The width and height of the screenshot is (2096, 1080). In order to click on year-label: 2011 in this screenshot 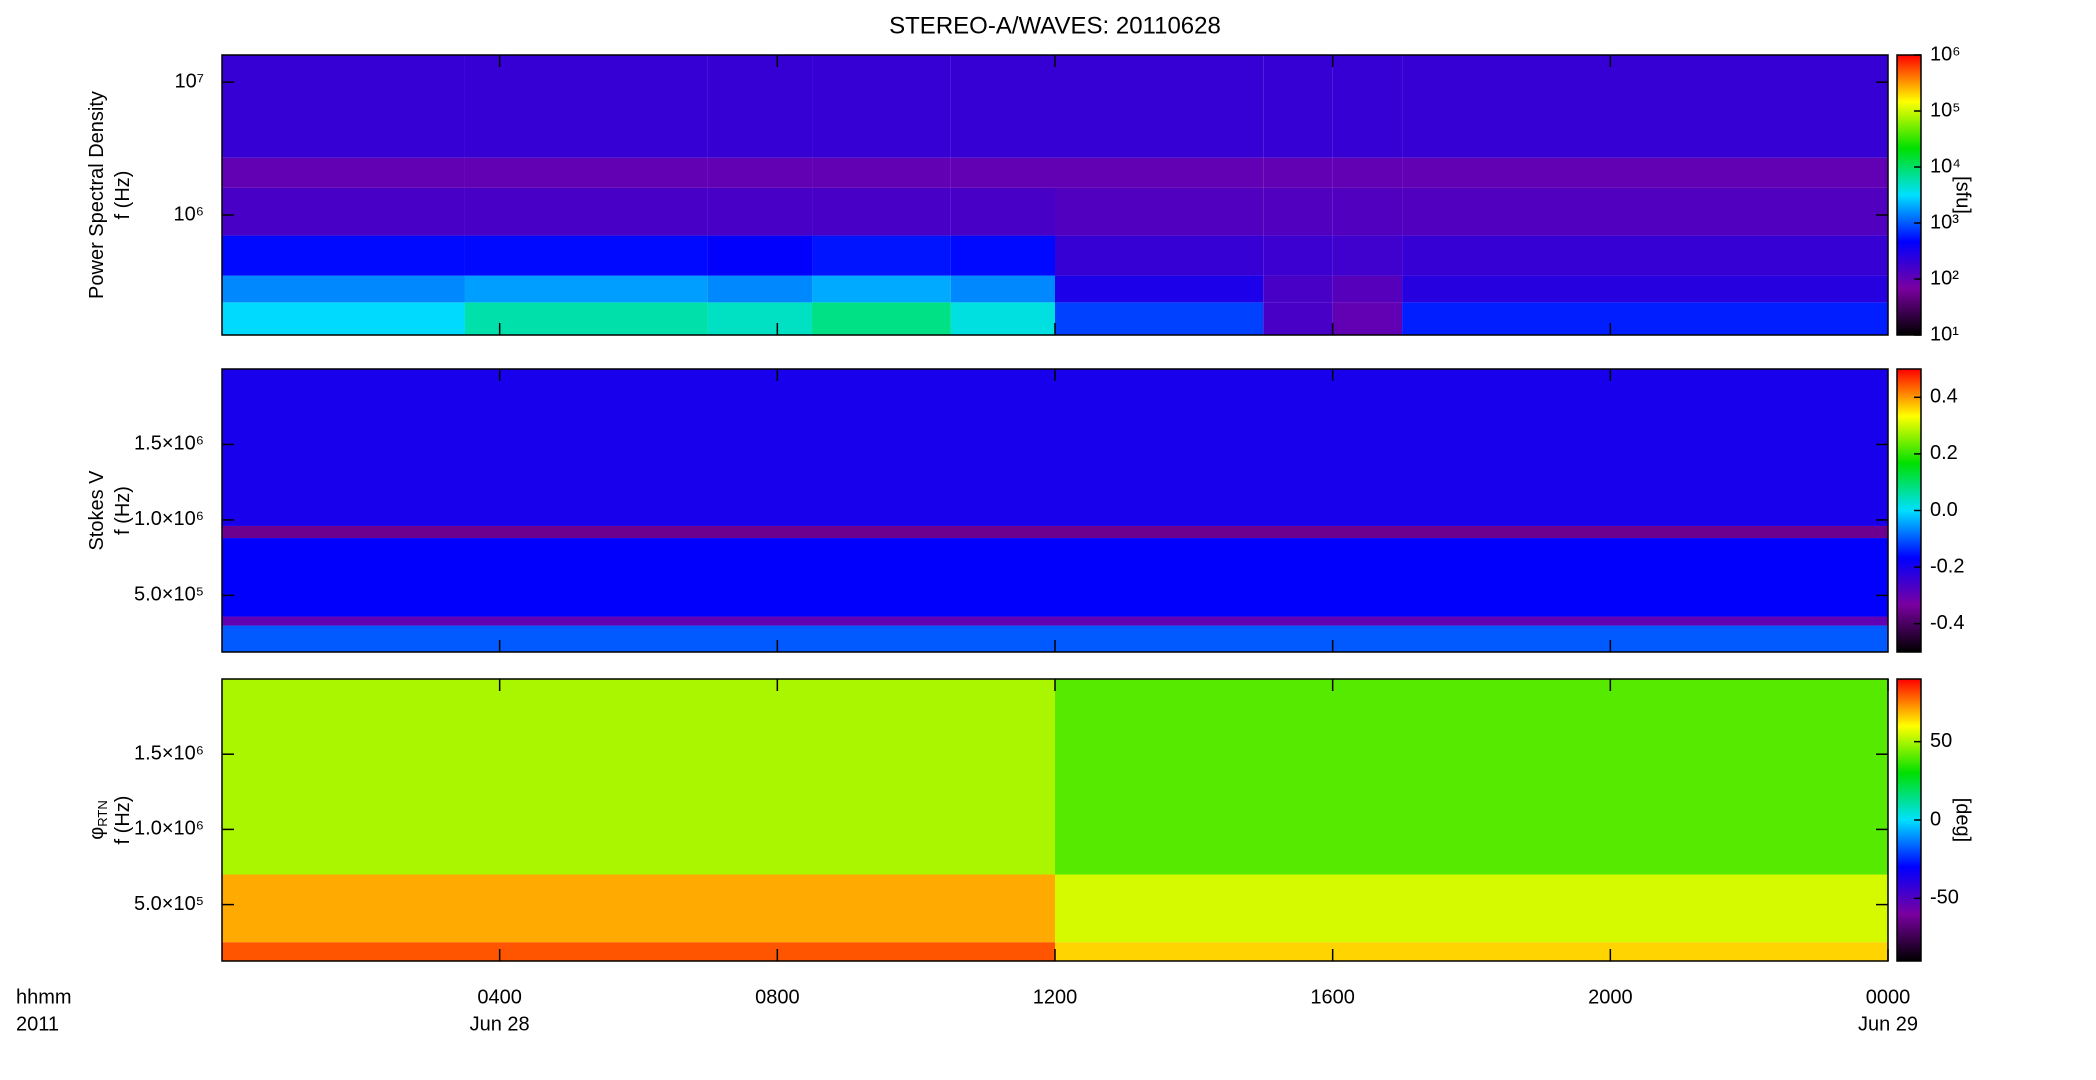, I will do `click(37, 1024)`.